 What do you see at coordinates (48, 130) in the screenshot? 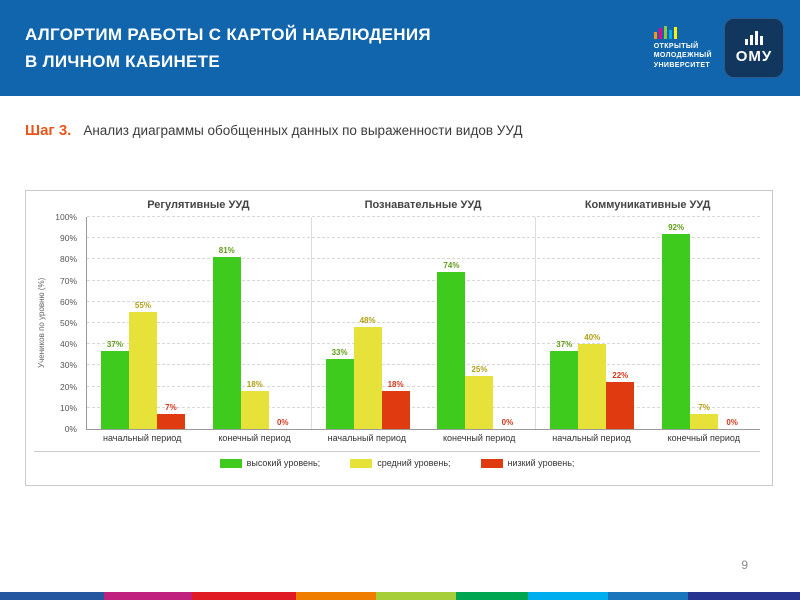
I see `step-label: Шаг 3.` at bounding box center [48, 130].